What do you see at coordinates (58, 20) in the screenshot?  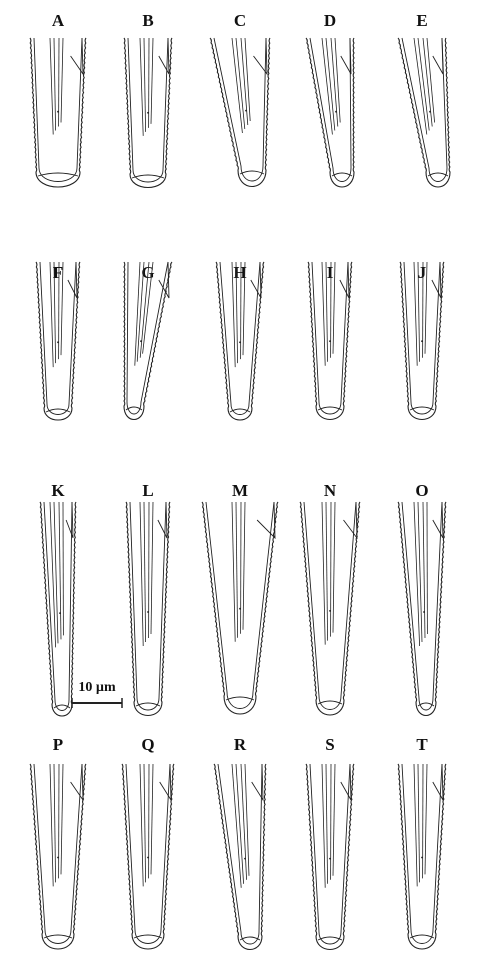 I see `panel-label: A` at bounding box center [58, 20].